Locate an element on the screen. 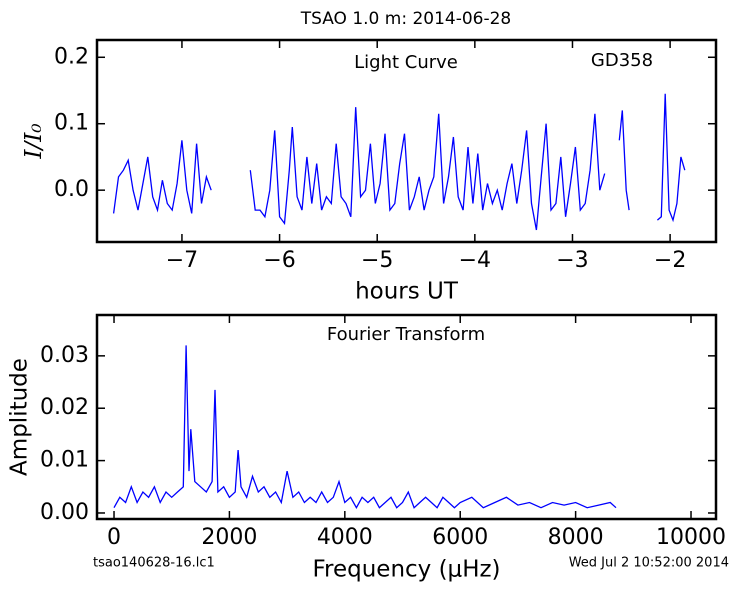 Image resolution: width=743 pixels, height=597 pixels. y-tick-label: 0.02 is located at coordinates (64, 407).